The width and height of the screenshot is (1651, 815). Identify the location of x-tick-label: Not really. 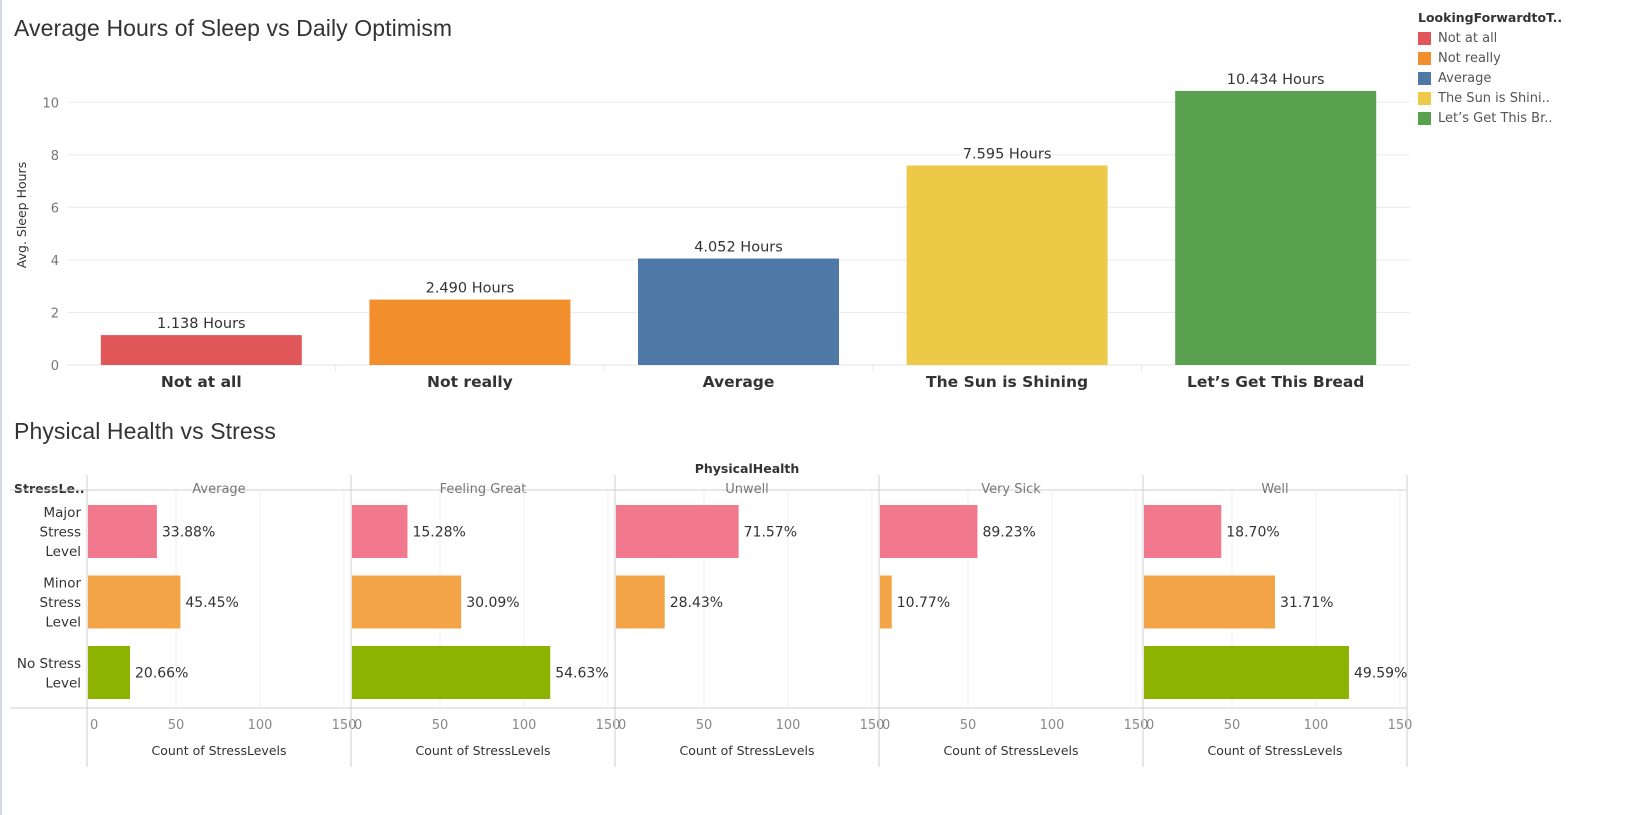
(470, 382).